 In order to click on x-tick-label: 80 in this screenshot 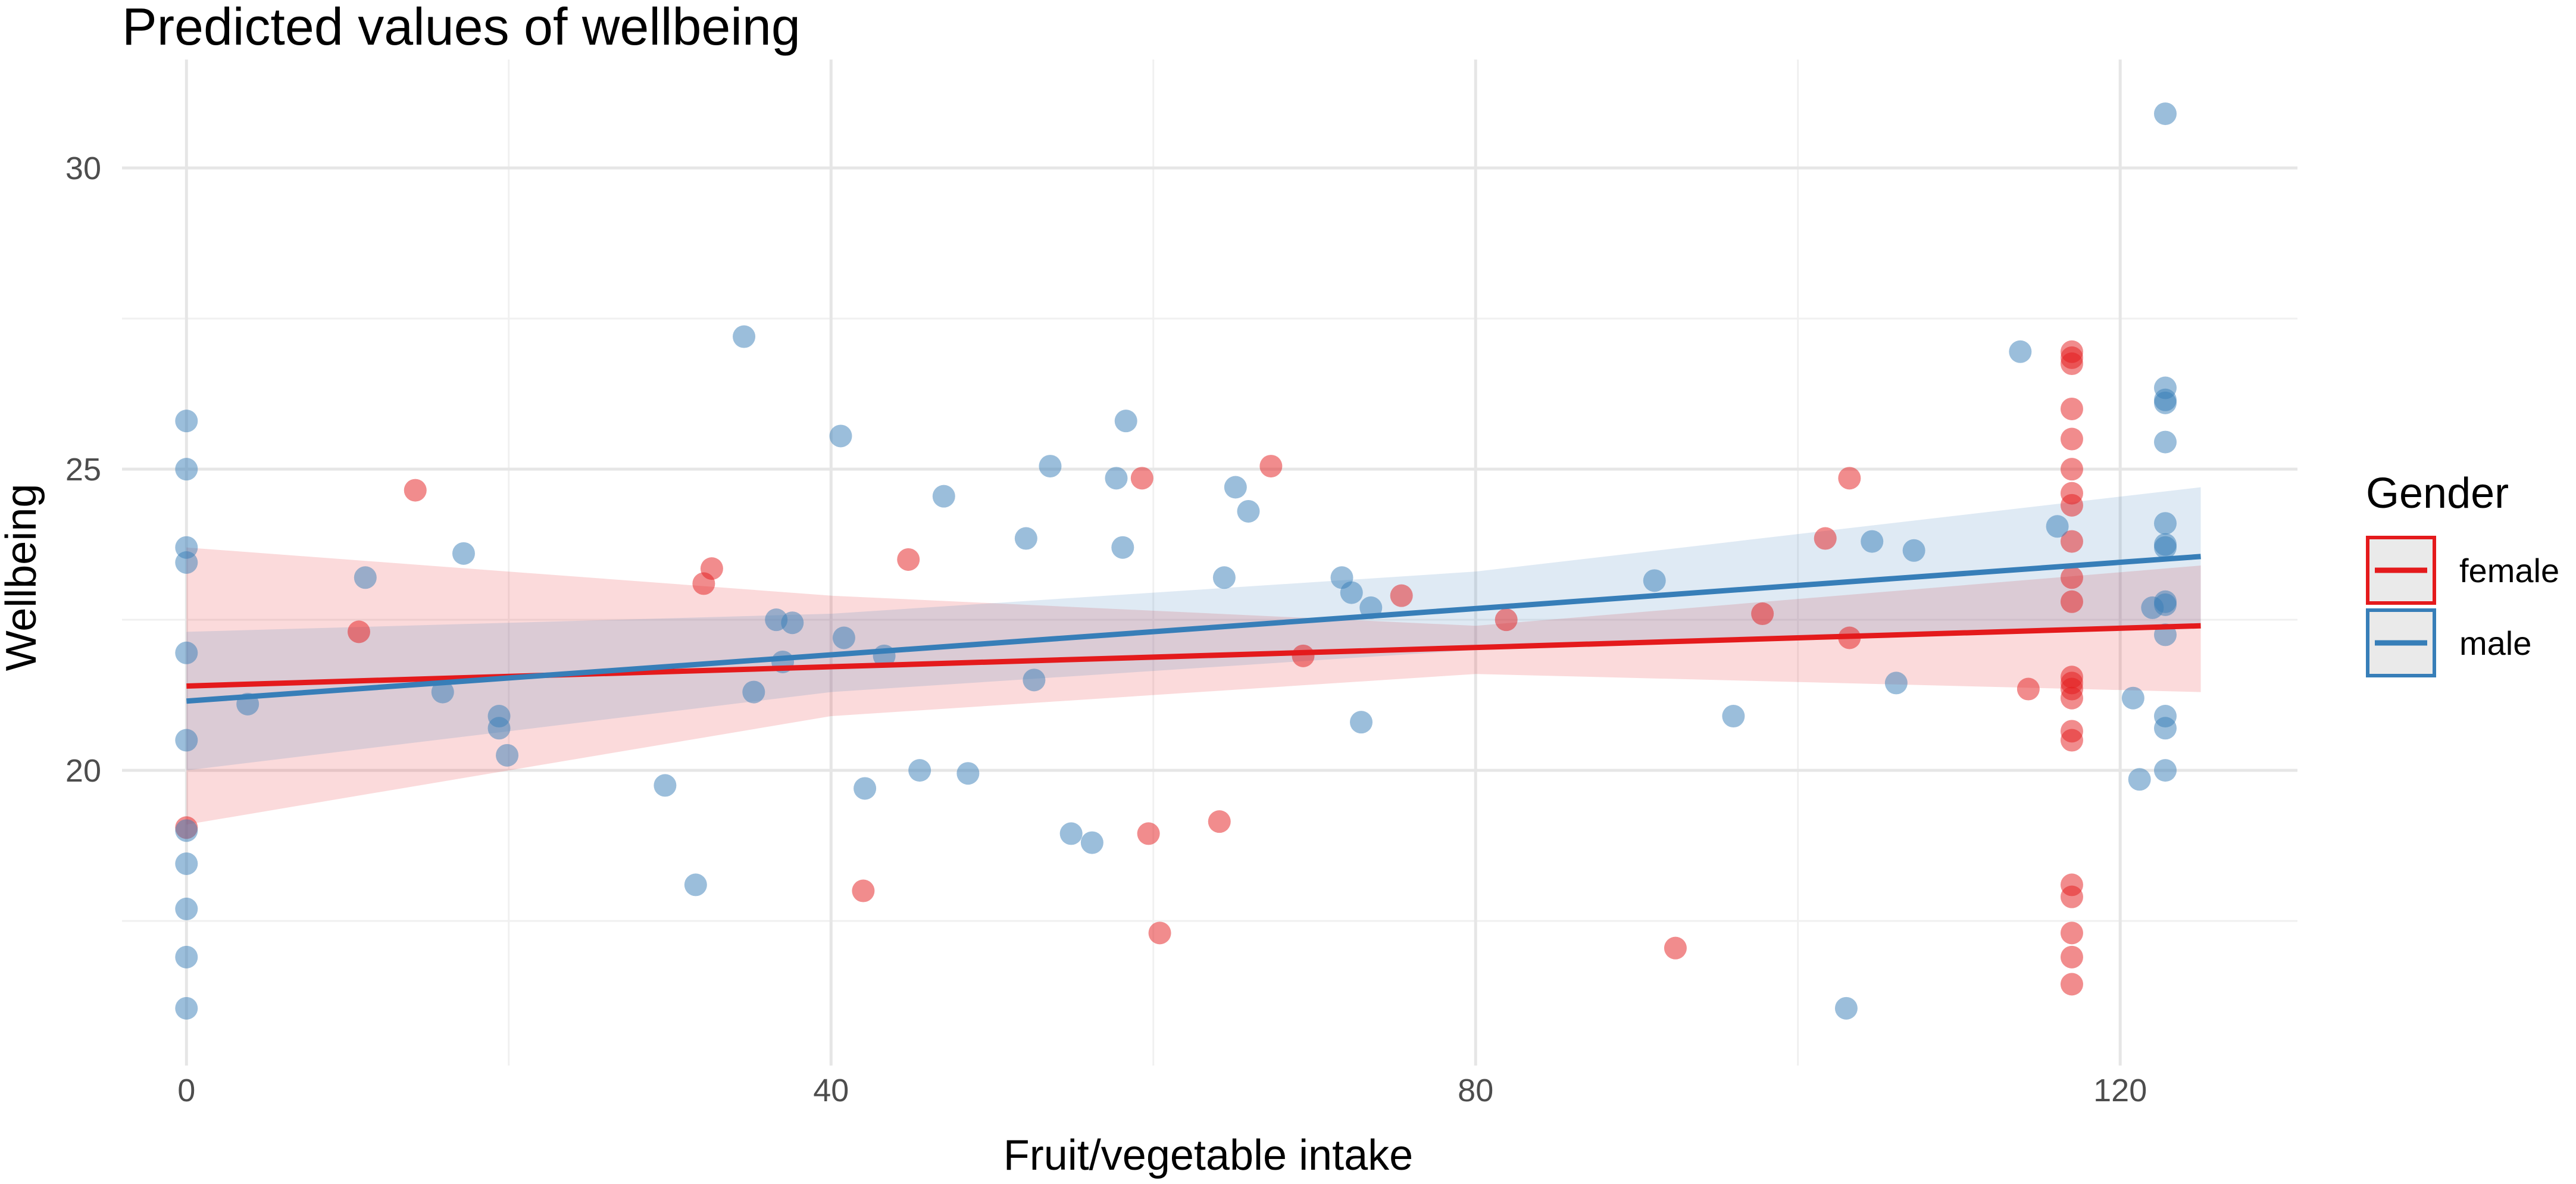, I will do `click(1475, 1090)`.